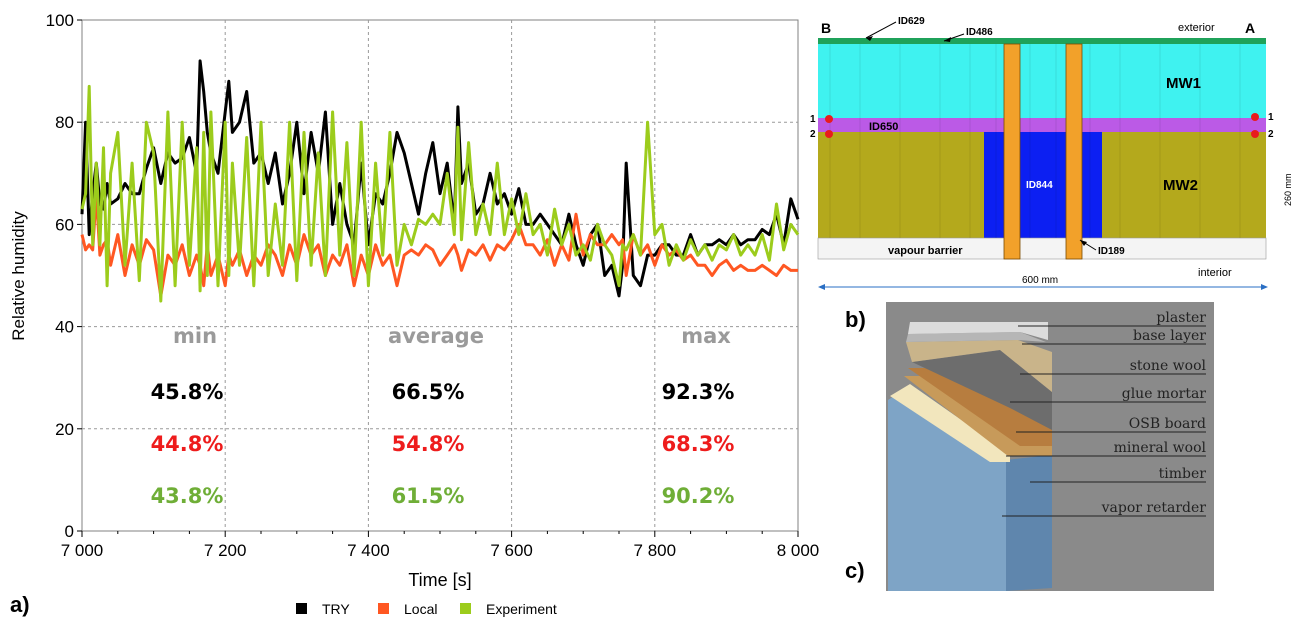 The height and width of the screenshot is (618, 1293). I want to click on stats-header-max: max, so click(706, 336).